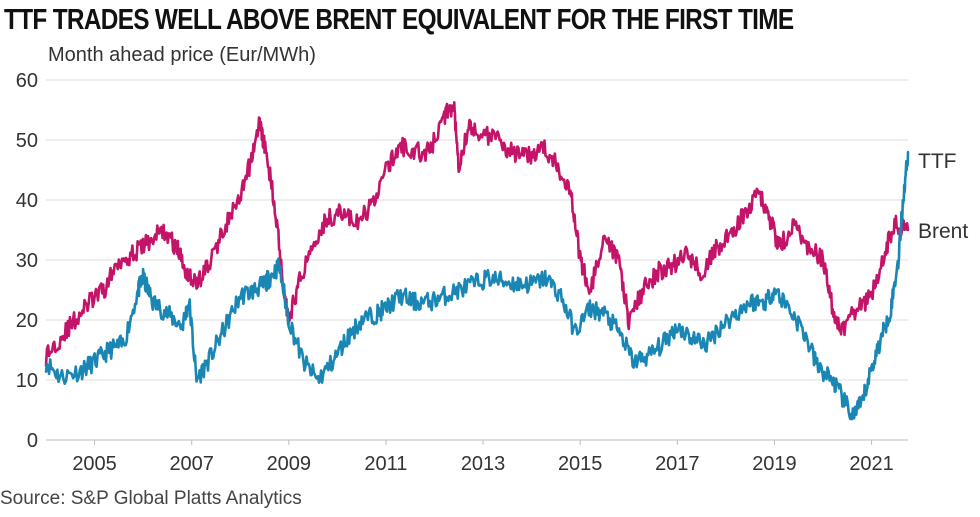 This screenshot has height=517, width=980. What do you see at coordinates (580, 464) in the screenshot?
I see `x-tick-label: 2015` at bounding box center [580, 464].